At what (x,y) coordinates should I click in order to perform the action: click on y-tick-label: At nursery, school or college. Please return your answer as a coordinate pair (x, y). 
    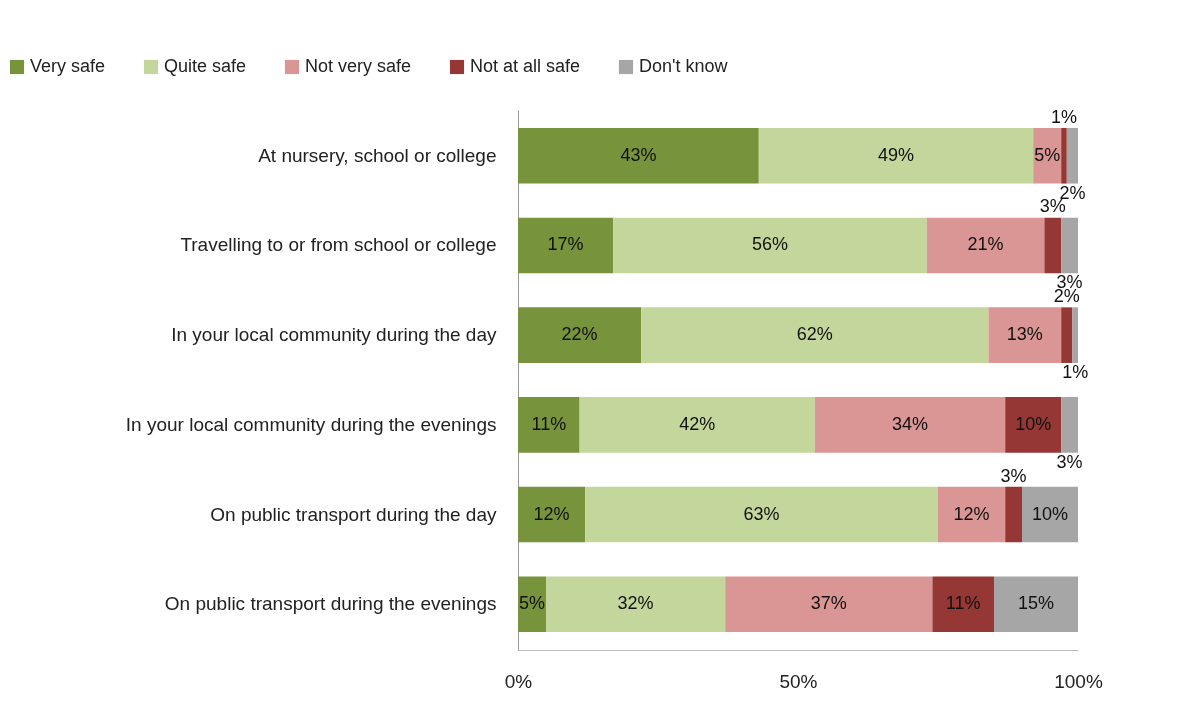
    Looking at the image, I should click on (377, 155).